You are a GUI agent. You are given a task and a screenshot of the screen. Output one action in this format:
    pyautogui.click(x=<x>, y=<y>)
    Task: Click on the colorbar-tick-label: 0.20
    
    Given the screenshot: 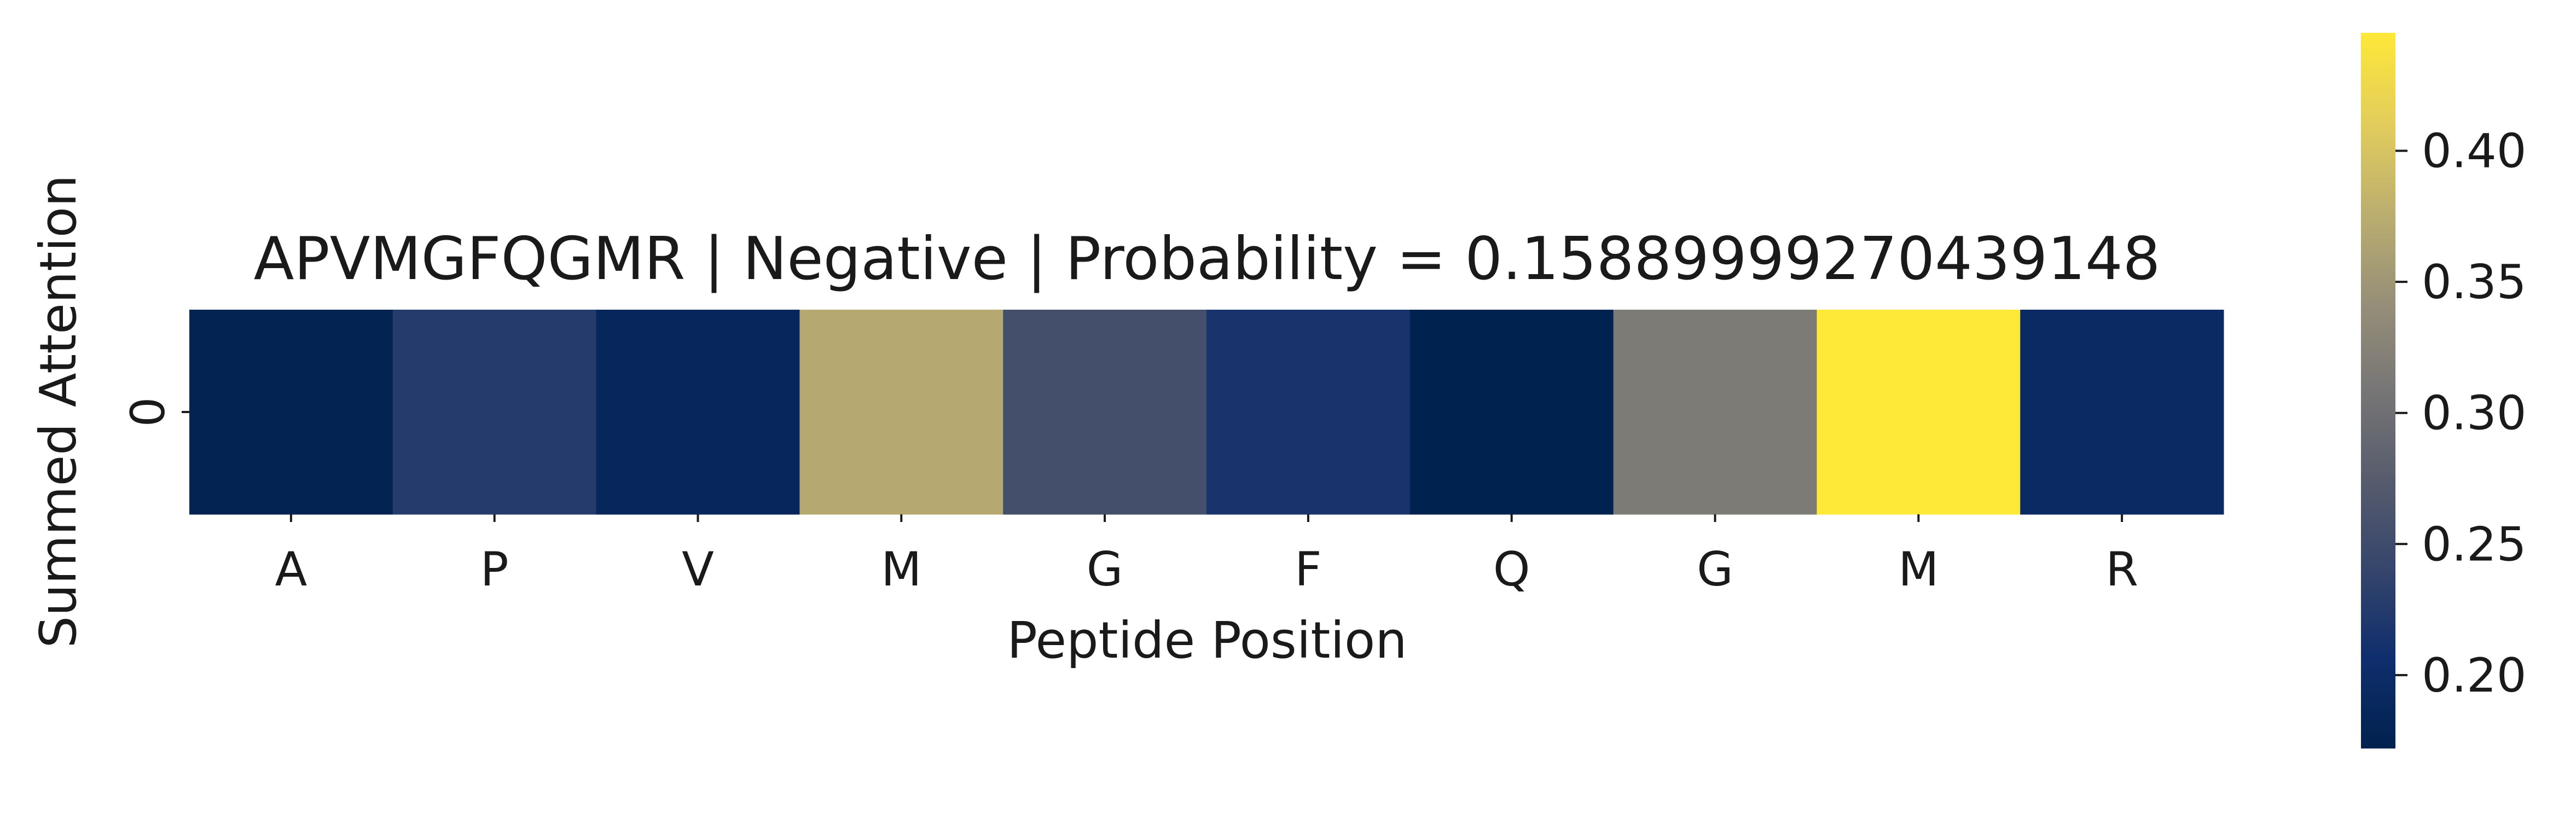 What is the action you would take?
    pyautogui.click(x=2474, y=675)
    